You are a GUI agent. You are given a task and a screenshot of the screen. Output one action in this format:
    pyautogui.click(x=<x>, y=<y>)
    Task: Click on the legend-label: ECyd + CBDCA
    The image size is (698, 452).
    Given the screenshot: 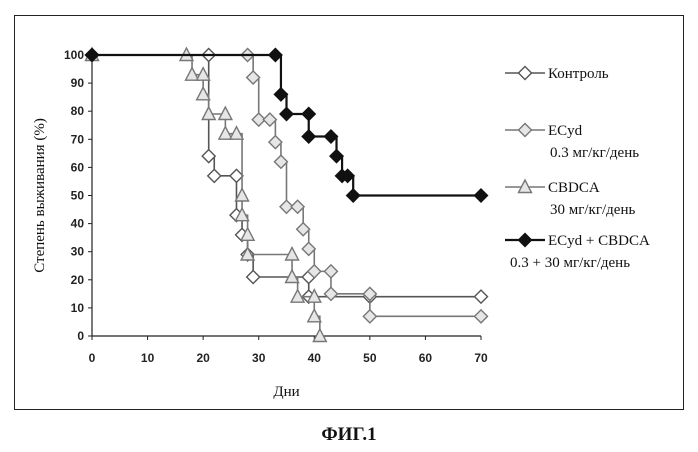 What is the action you would take?
    pyautogui.click(x=599, y=241)
    